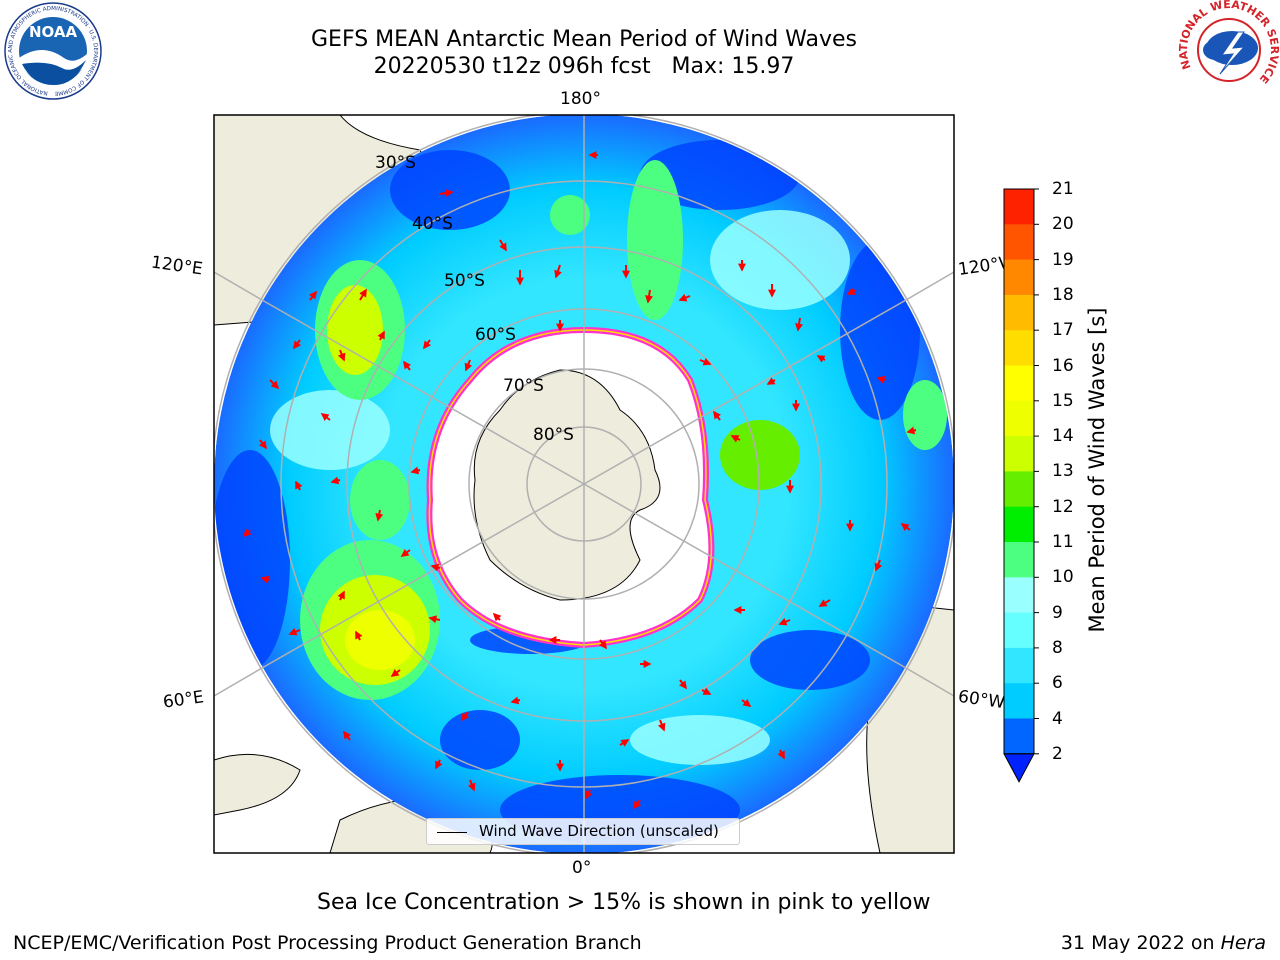 This screenshot has height=960, width=1280. Describe the element at coordinates (599, 831) in the screenshot. I see `legend-label: Wind Wave Direction (unscaled)` at that location.